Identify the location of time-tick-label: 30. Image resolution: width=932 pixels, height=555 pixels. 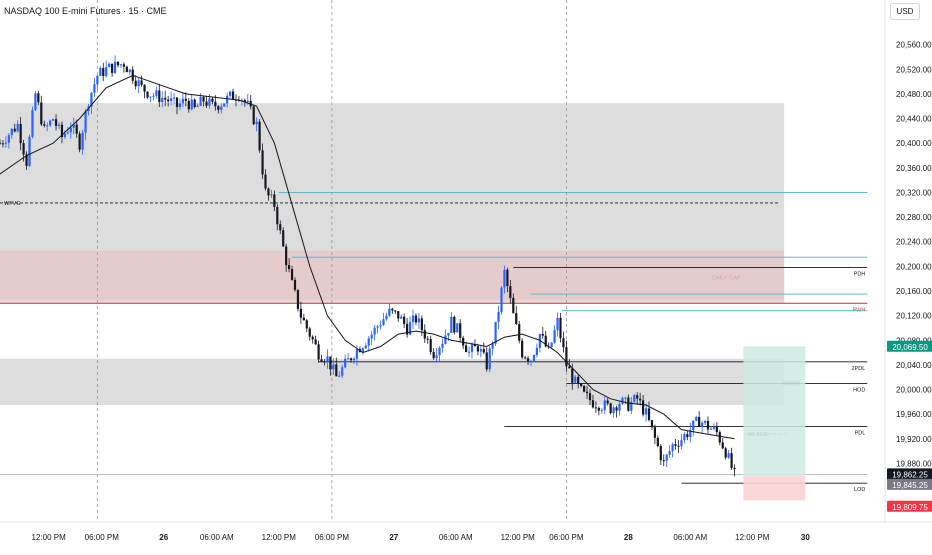
(805, 537).